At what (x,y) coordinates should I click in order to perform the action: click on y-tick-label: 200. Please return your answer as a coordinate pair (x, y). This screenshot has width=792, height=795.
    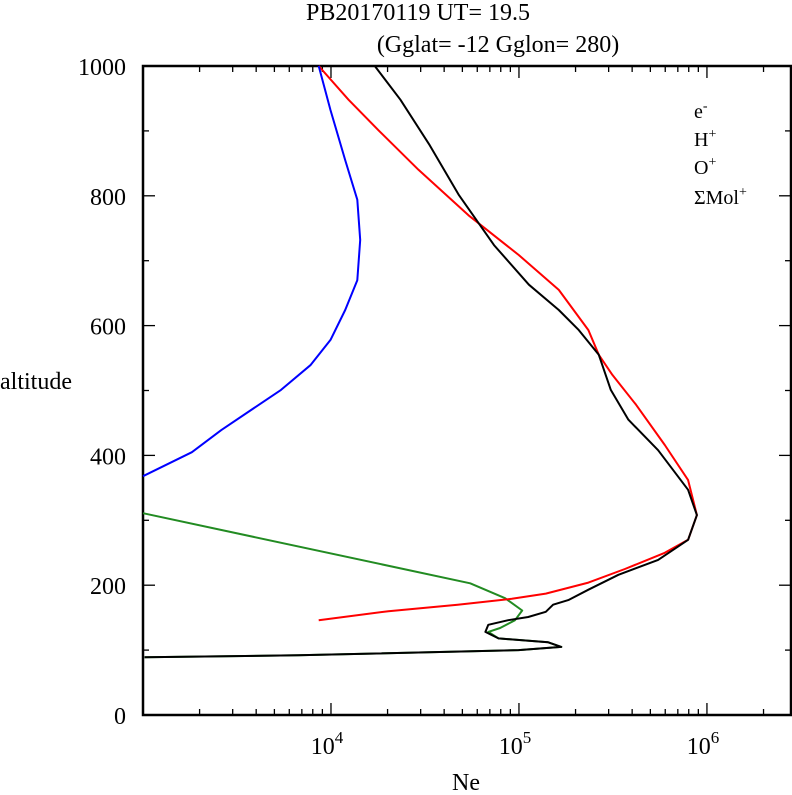
    Looking at the image, I should click on (108, 587).